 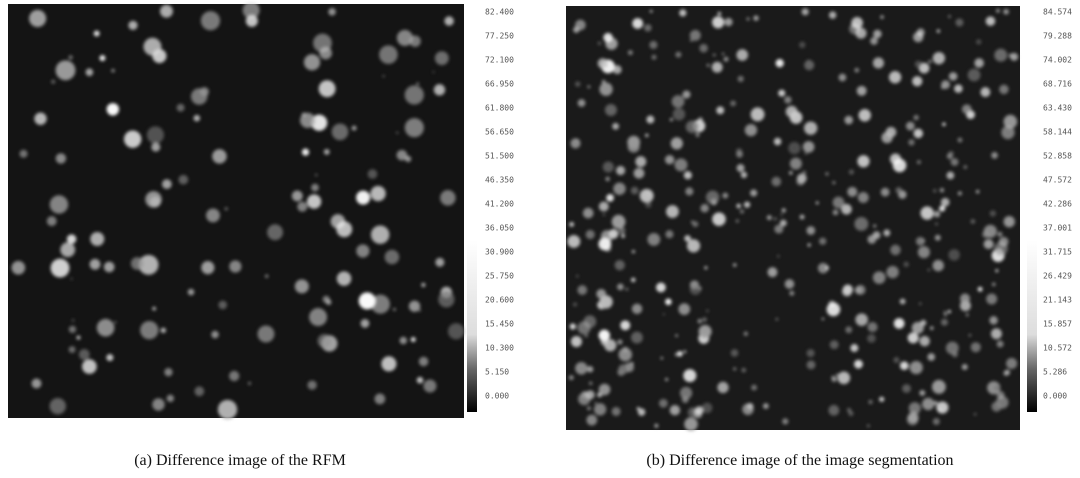 I want to click on colorbar-label: 20.600, so click(x=499, y=300).